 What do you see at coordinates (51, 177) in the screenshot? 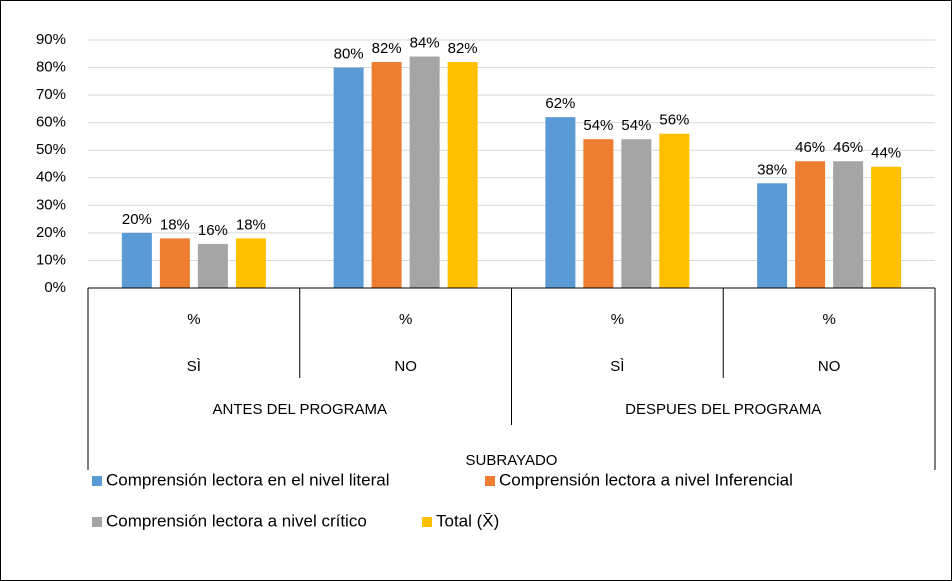
I see `y-tick-label: 40%` at bounding box center [51, 177].